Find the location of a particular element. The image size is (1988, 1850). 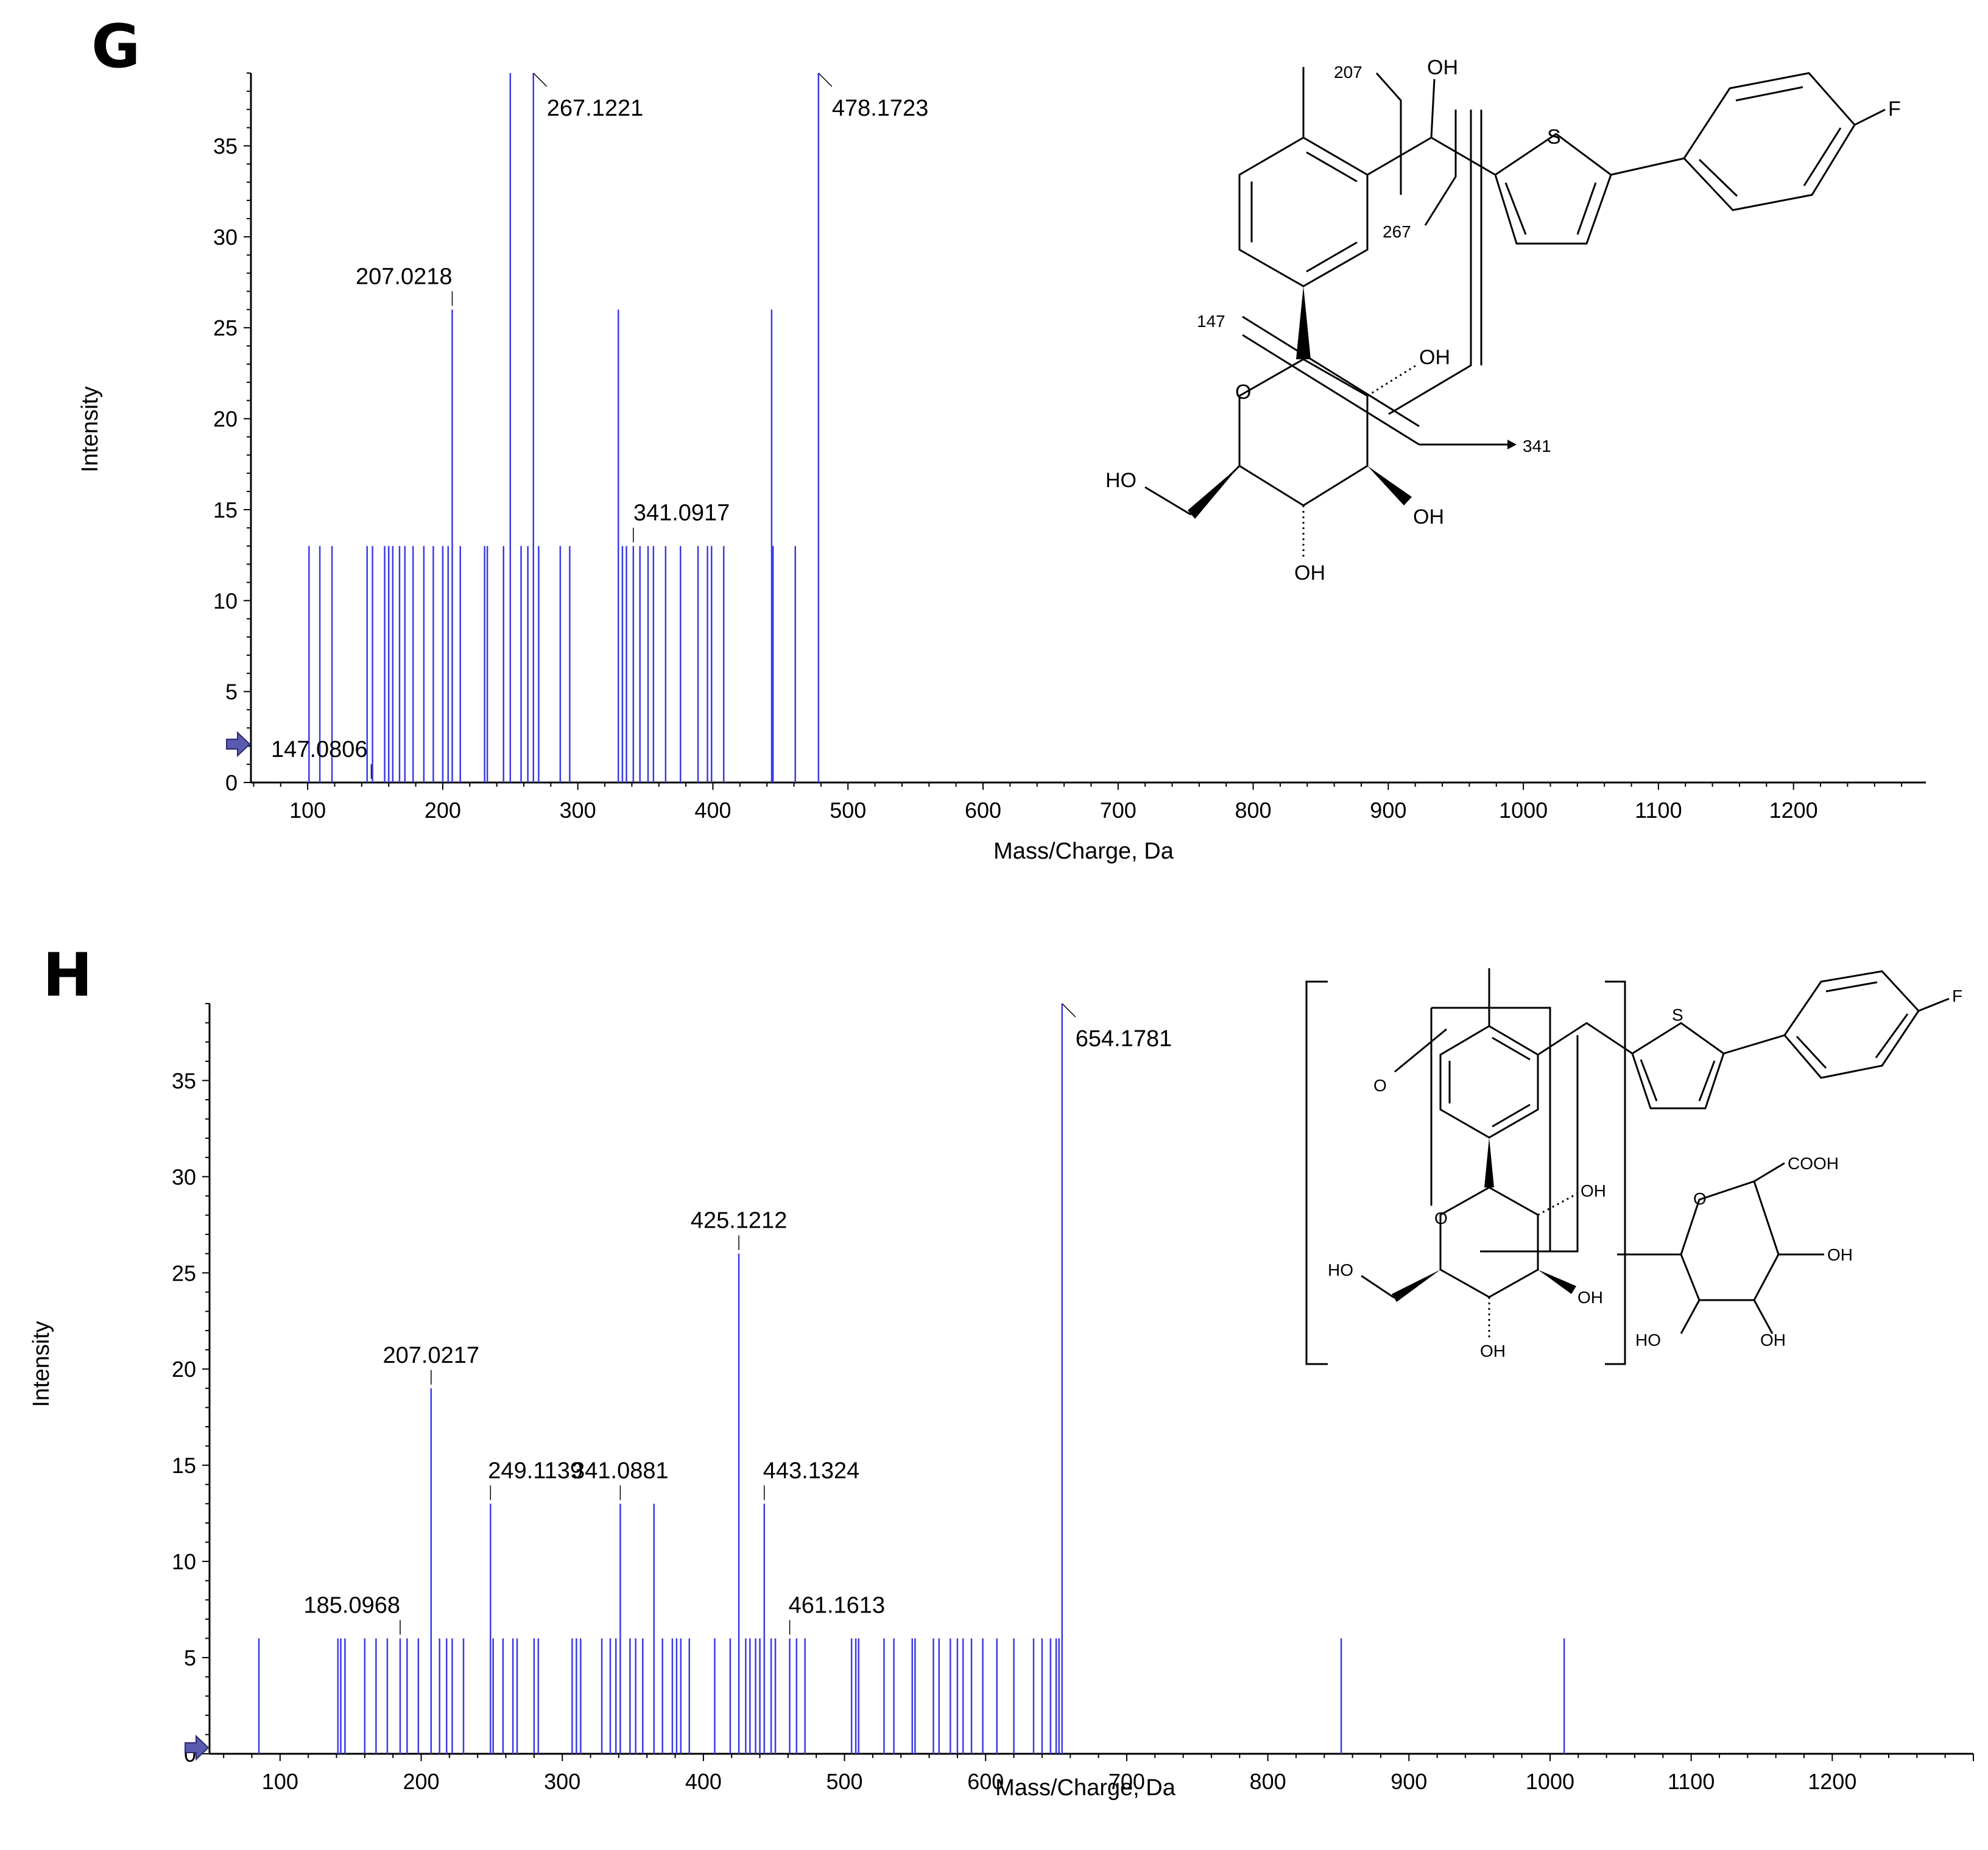

label-oh-glu-bottom-h: OH is located at coordinates (1773, 1340).